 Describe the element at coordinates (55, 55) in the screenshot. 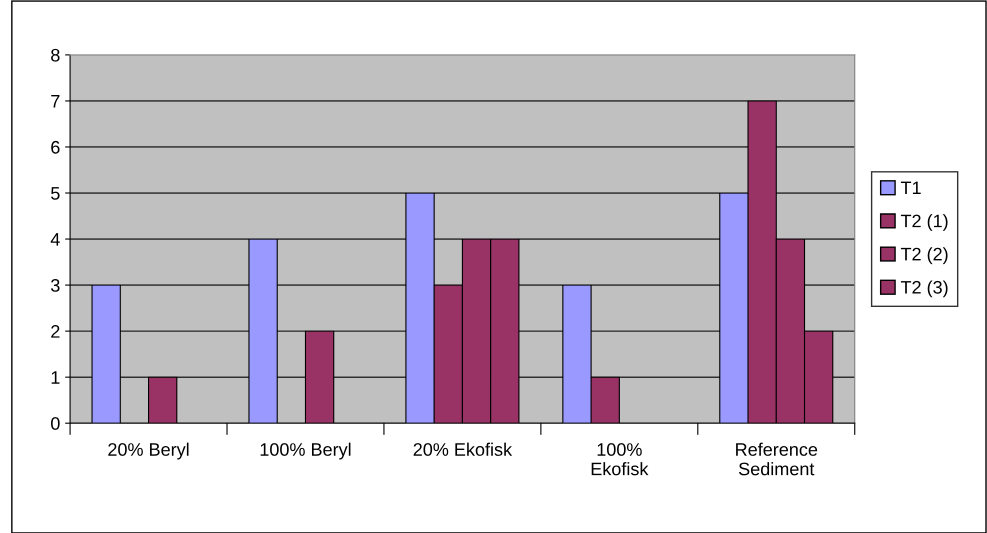

I see `y-tick-label: 8` at that location.